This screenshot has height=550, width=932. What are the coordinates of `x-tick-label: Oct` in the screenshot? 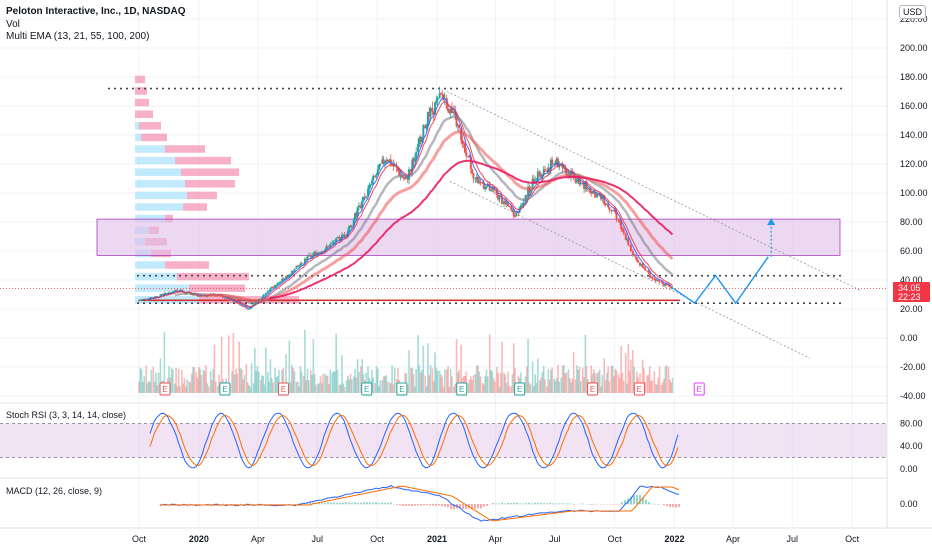 It's located at (139, 539).